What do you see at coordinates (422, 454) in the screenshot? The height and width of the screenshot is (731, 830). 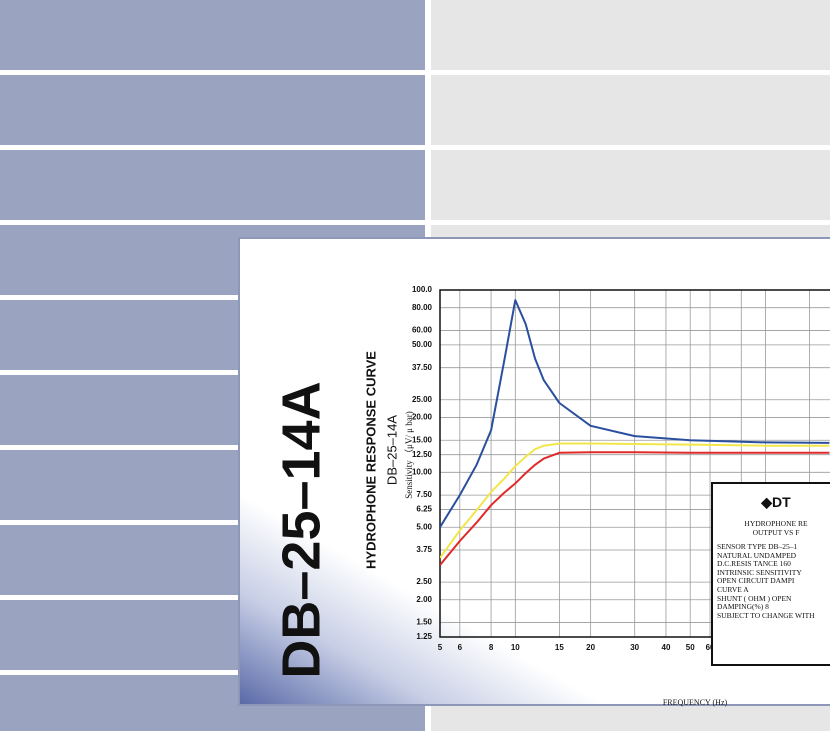 I see `y-tick-label: 12.50` at bounding box center [422, 454].